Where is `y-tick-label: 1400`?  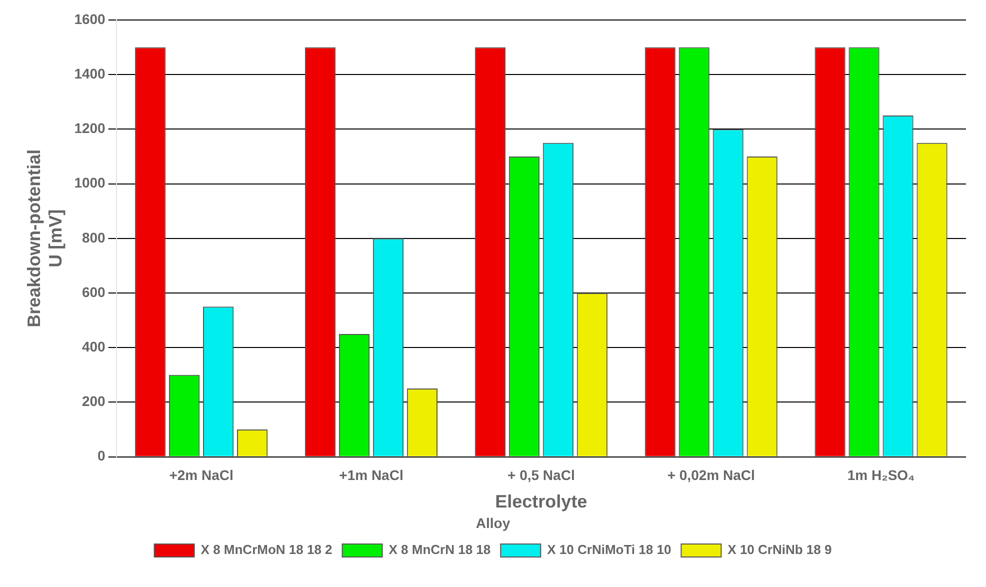
y-tick-label: 1400 is located at coordinates (90, 73).